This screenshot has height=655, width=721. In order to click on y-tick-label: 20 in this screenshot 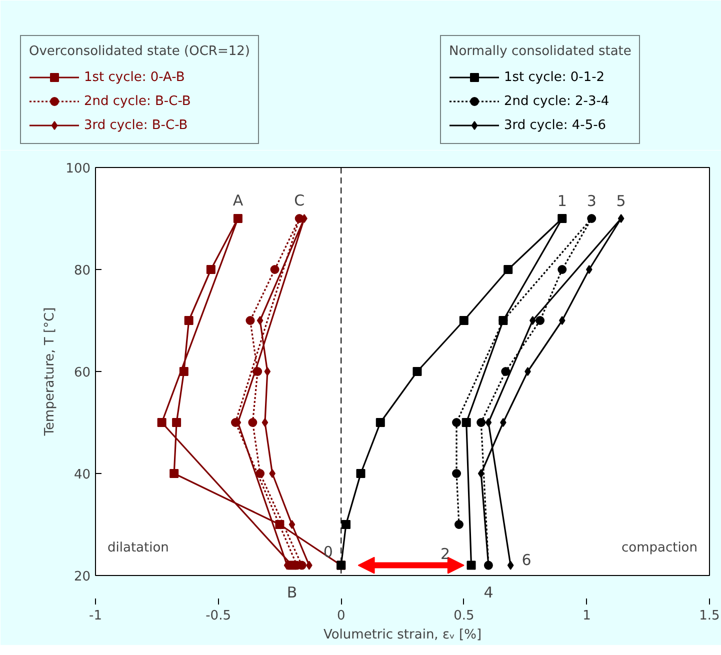, I will do `click(82, 577)`.